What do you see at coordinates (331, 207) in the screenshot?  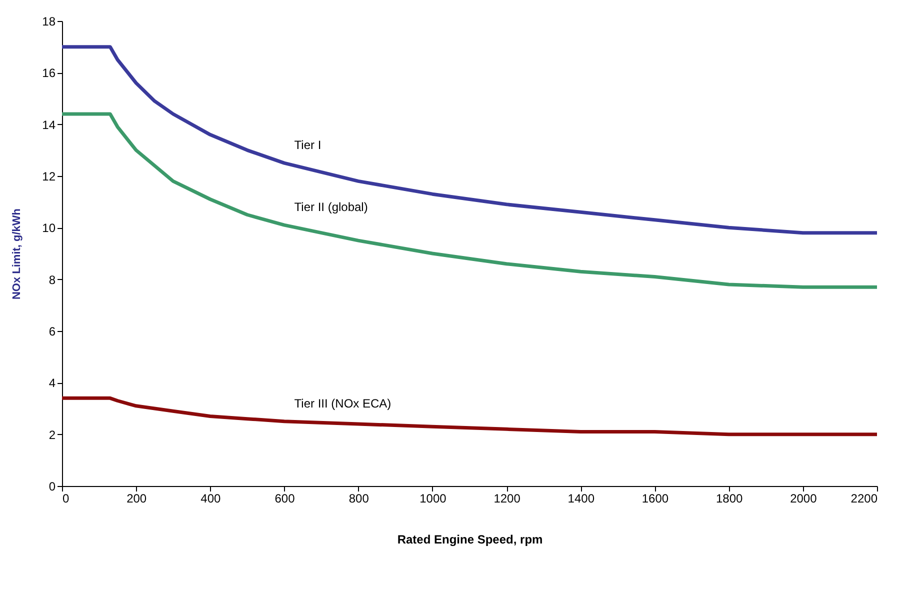 I see `series-label: Tier II (global)` at bounding box center [331, 207].